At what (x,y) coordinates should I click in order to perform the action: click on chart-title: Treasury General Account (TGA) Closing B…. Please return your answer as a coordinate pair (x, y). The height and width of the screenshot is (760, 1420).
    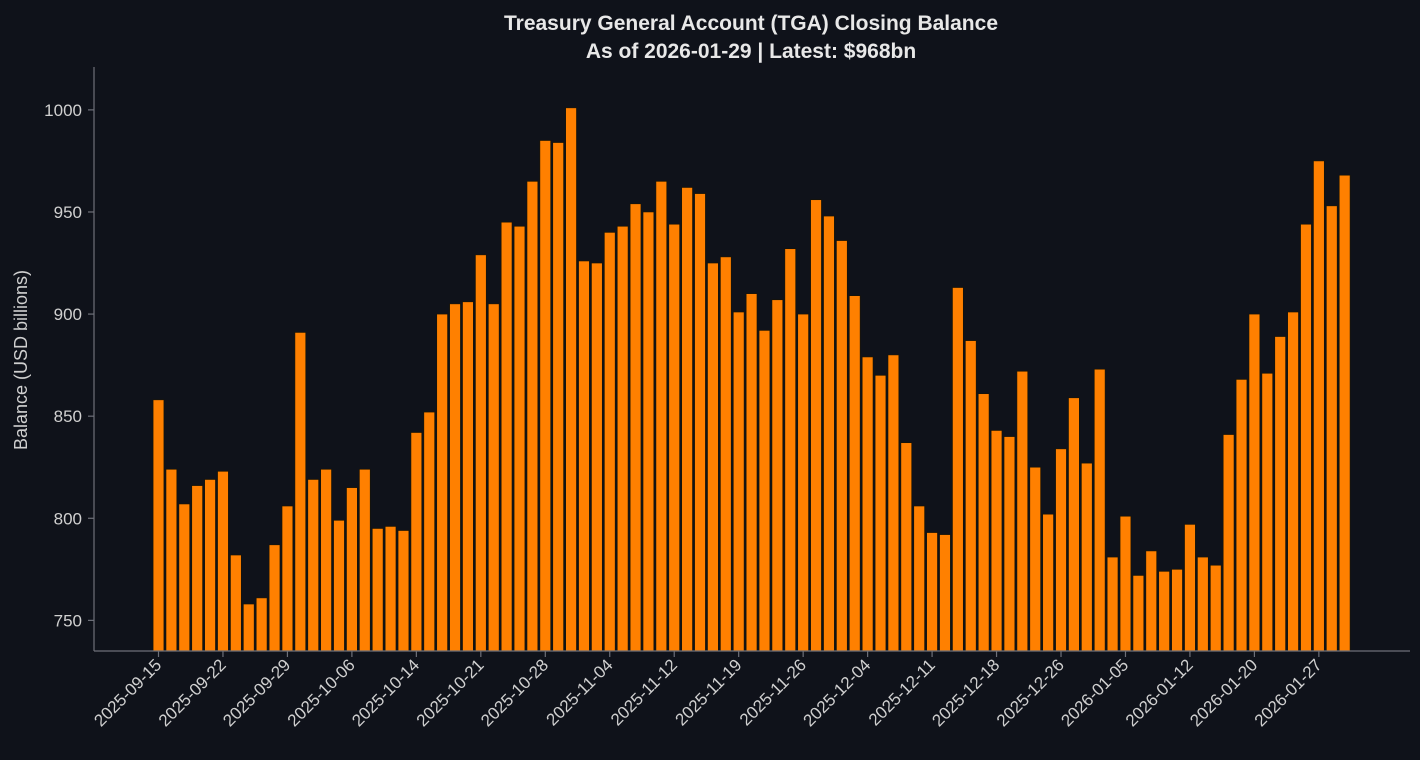
    Looking at the image, I should click on (751, 23).